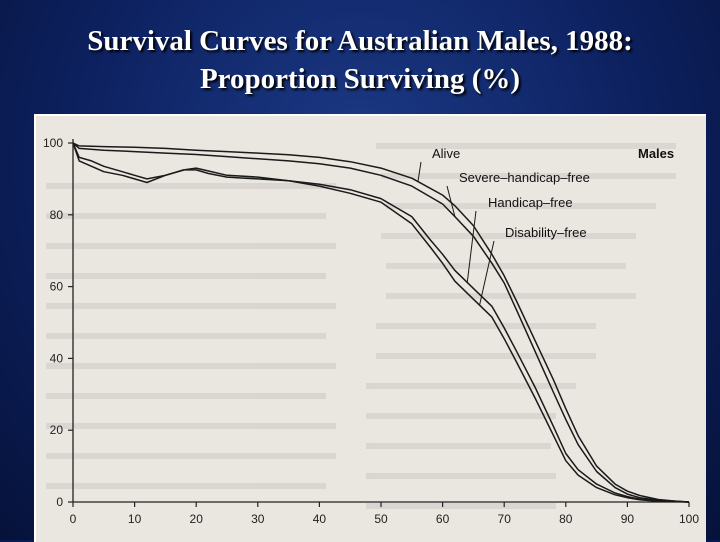  I want to click on x-tick-label: 70, so click(505, 519).